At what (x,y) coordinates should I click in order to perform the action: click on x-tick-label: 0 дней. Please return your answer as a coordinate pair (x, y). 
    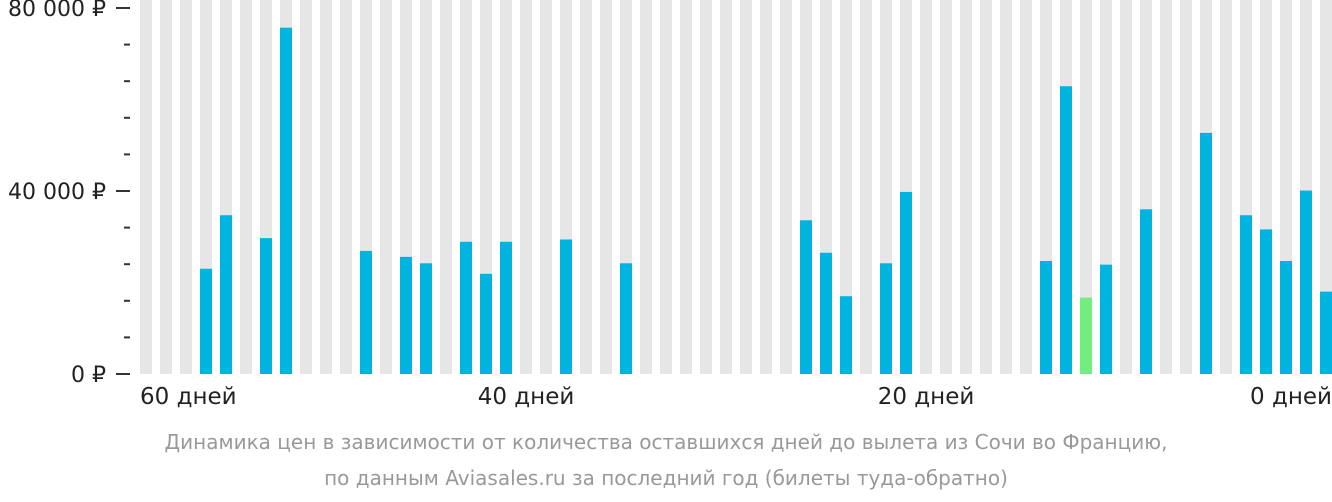
    Looking at the image, I should click on (1291, 397).